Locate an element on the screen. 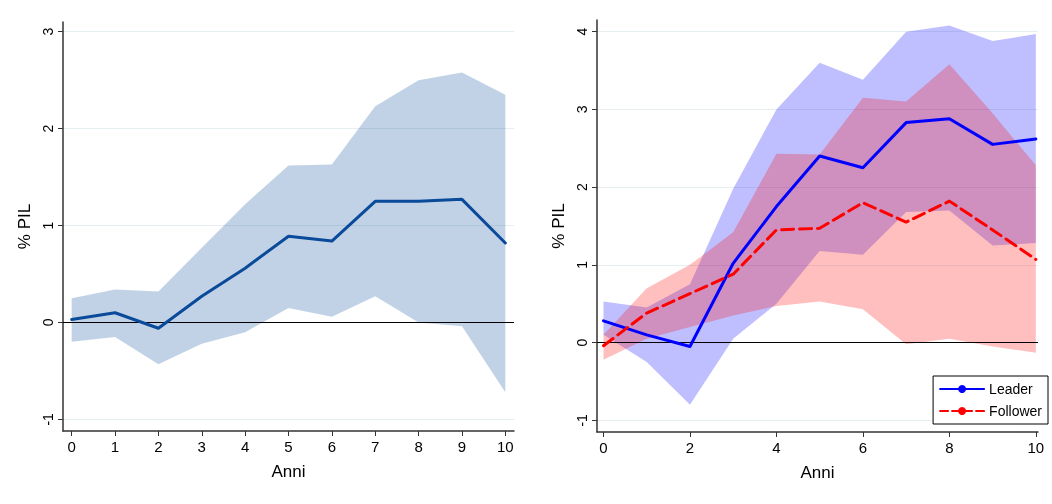 The height and width of the screenshot is (504, 1052). legend-label: Leader is located at coordinates (1011, 389).